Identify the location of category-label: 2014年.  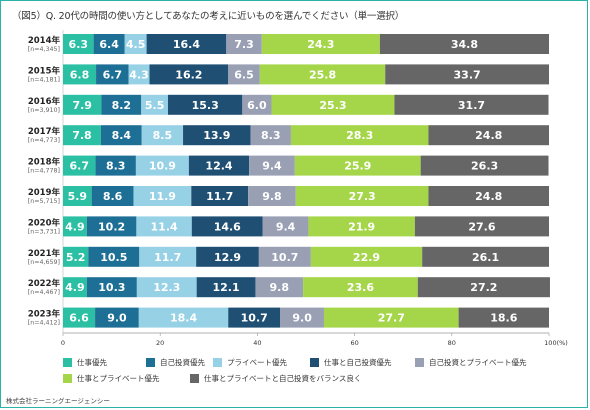
(44, 40).